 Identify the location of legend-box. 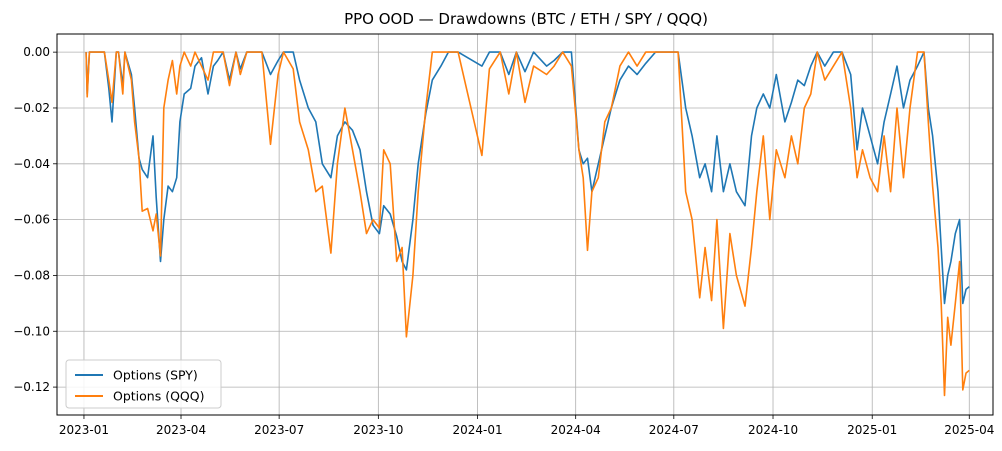
(143, 384).